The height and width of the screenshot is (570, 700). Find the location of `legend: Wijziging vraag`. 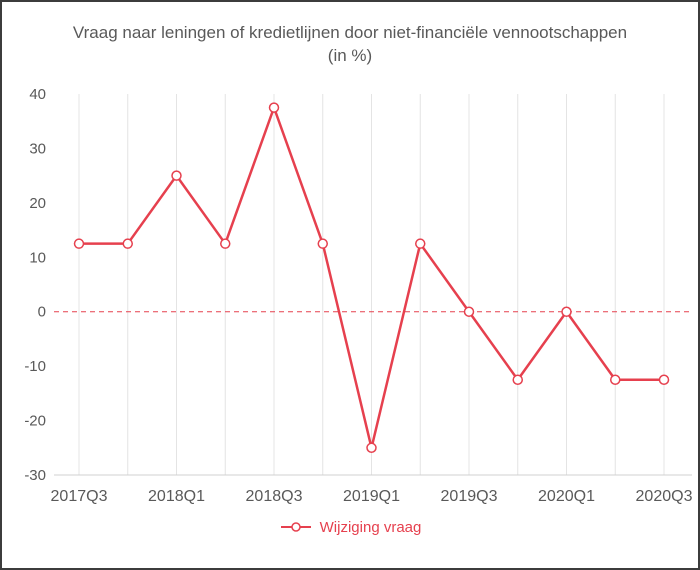

legend: Wijziging vraag is located at coordinates (350, 527).